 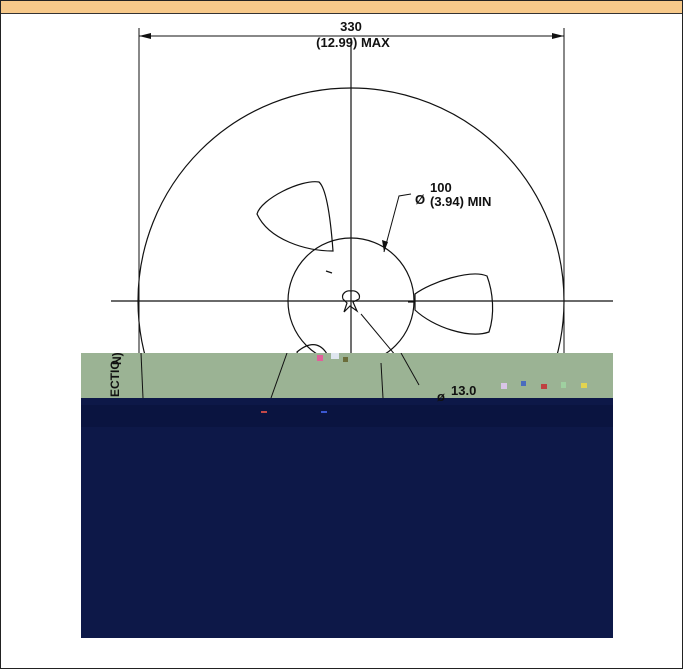 I want to click on arbor-hole, so click(x=351, y=301).